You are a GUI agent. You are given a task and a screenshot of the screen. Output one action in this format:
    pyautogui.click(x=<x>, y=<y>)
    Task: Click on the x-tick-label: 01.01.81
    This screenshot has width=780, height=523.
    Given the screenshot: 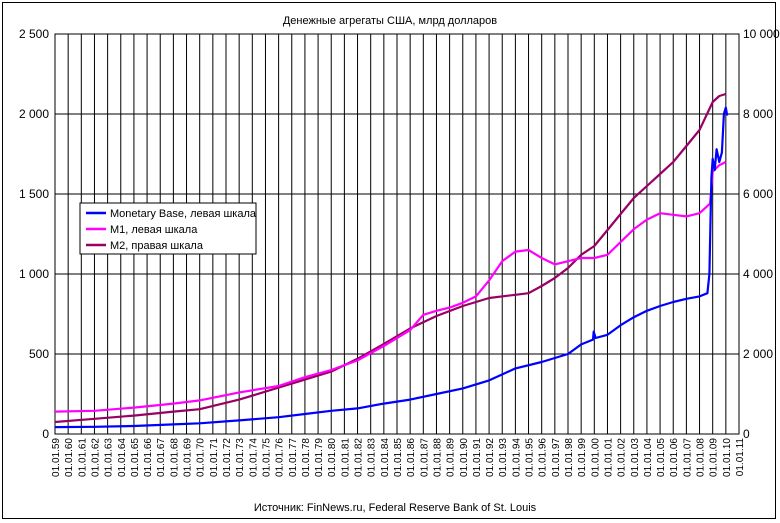 What is the action you would take?
    pyautogui.click(x=345, y=457)
    